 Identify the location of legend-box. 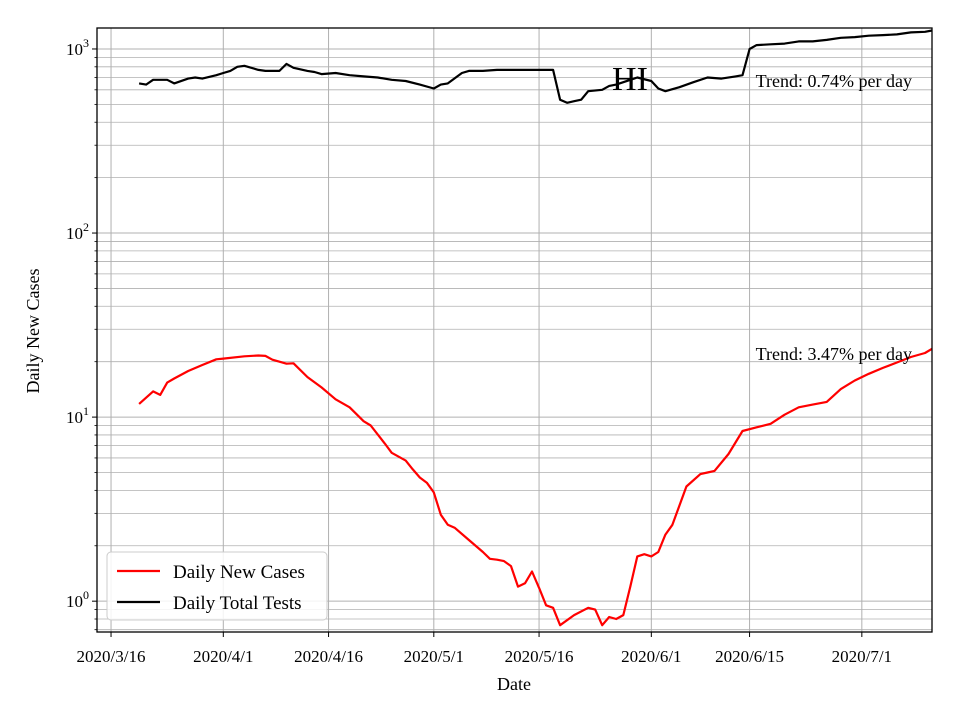
(217, 586).